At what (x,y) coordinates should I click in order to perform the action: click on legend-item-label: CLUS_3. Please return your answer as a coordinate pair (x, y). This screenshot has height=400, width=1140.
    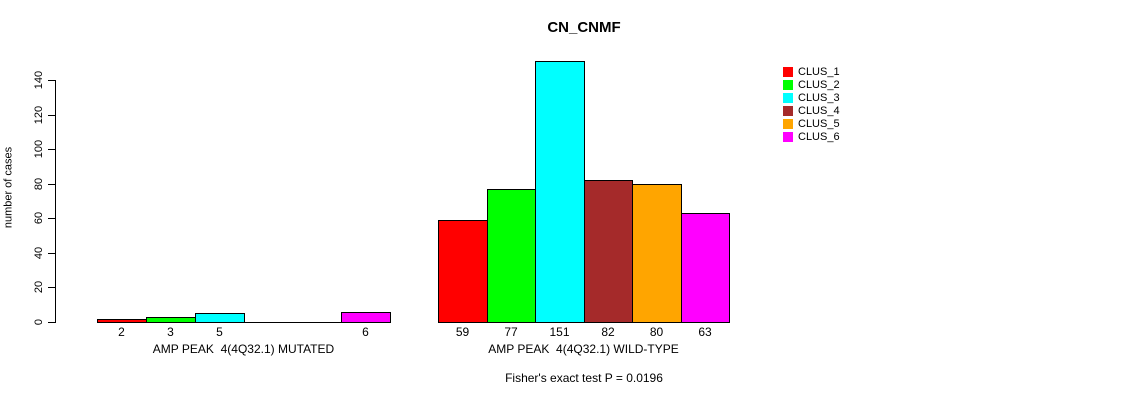
    Looking at the image, I should click on (819, 98).